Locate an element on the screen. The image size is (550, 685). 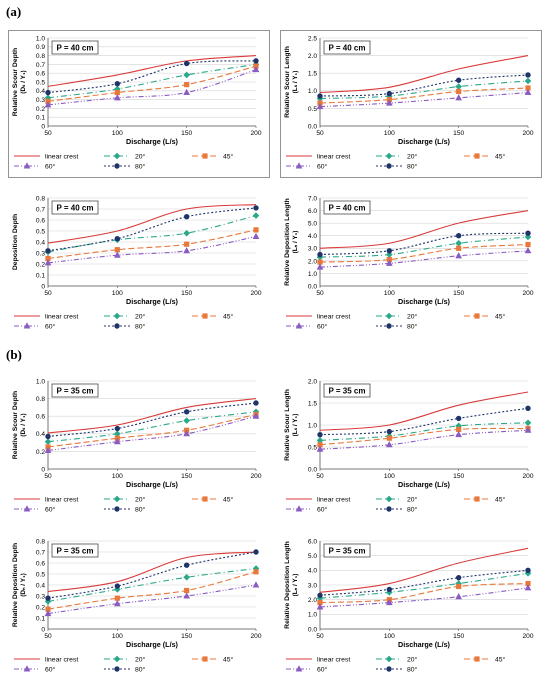
y-tick-label: 1.5 is located at coordinates (312, 403).